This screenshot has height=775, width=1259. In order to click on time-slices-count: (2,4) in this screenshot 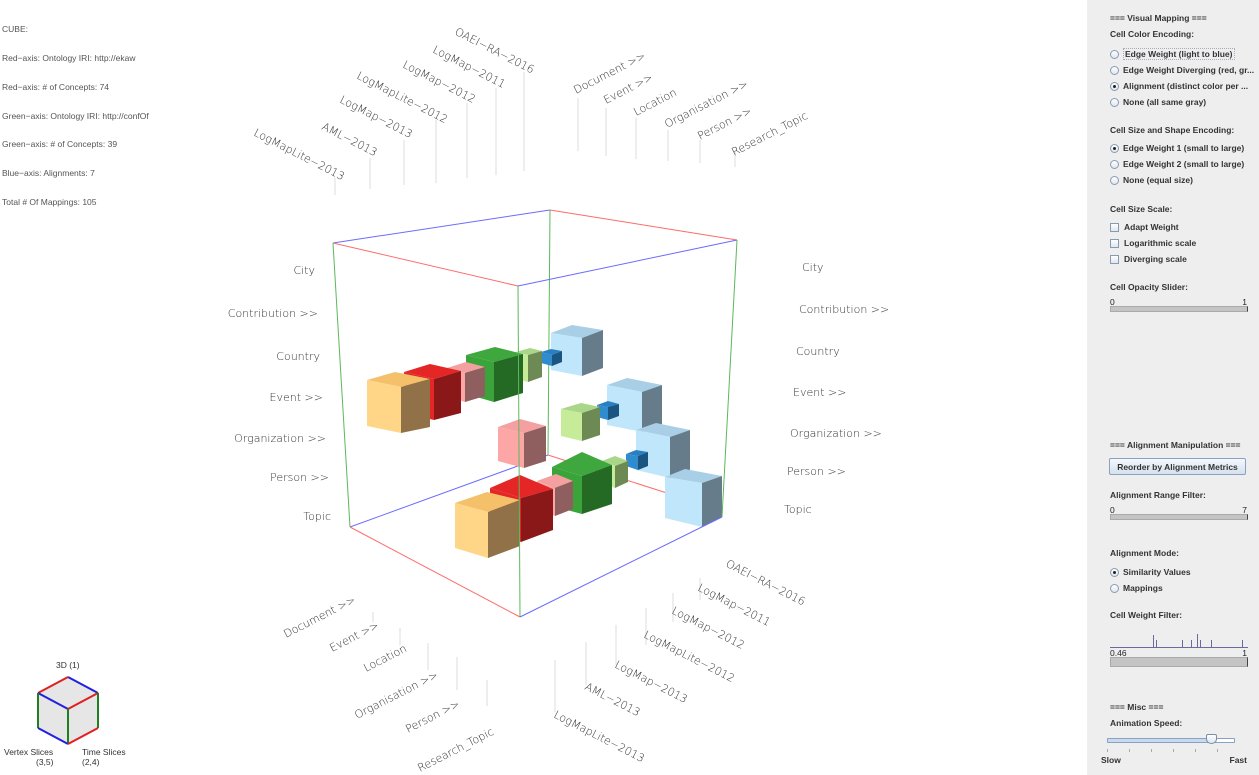, I will do `click(91, 762)`.